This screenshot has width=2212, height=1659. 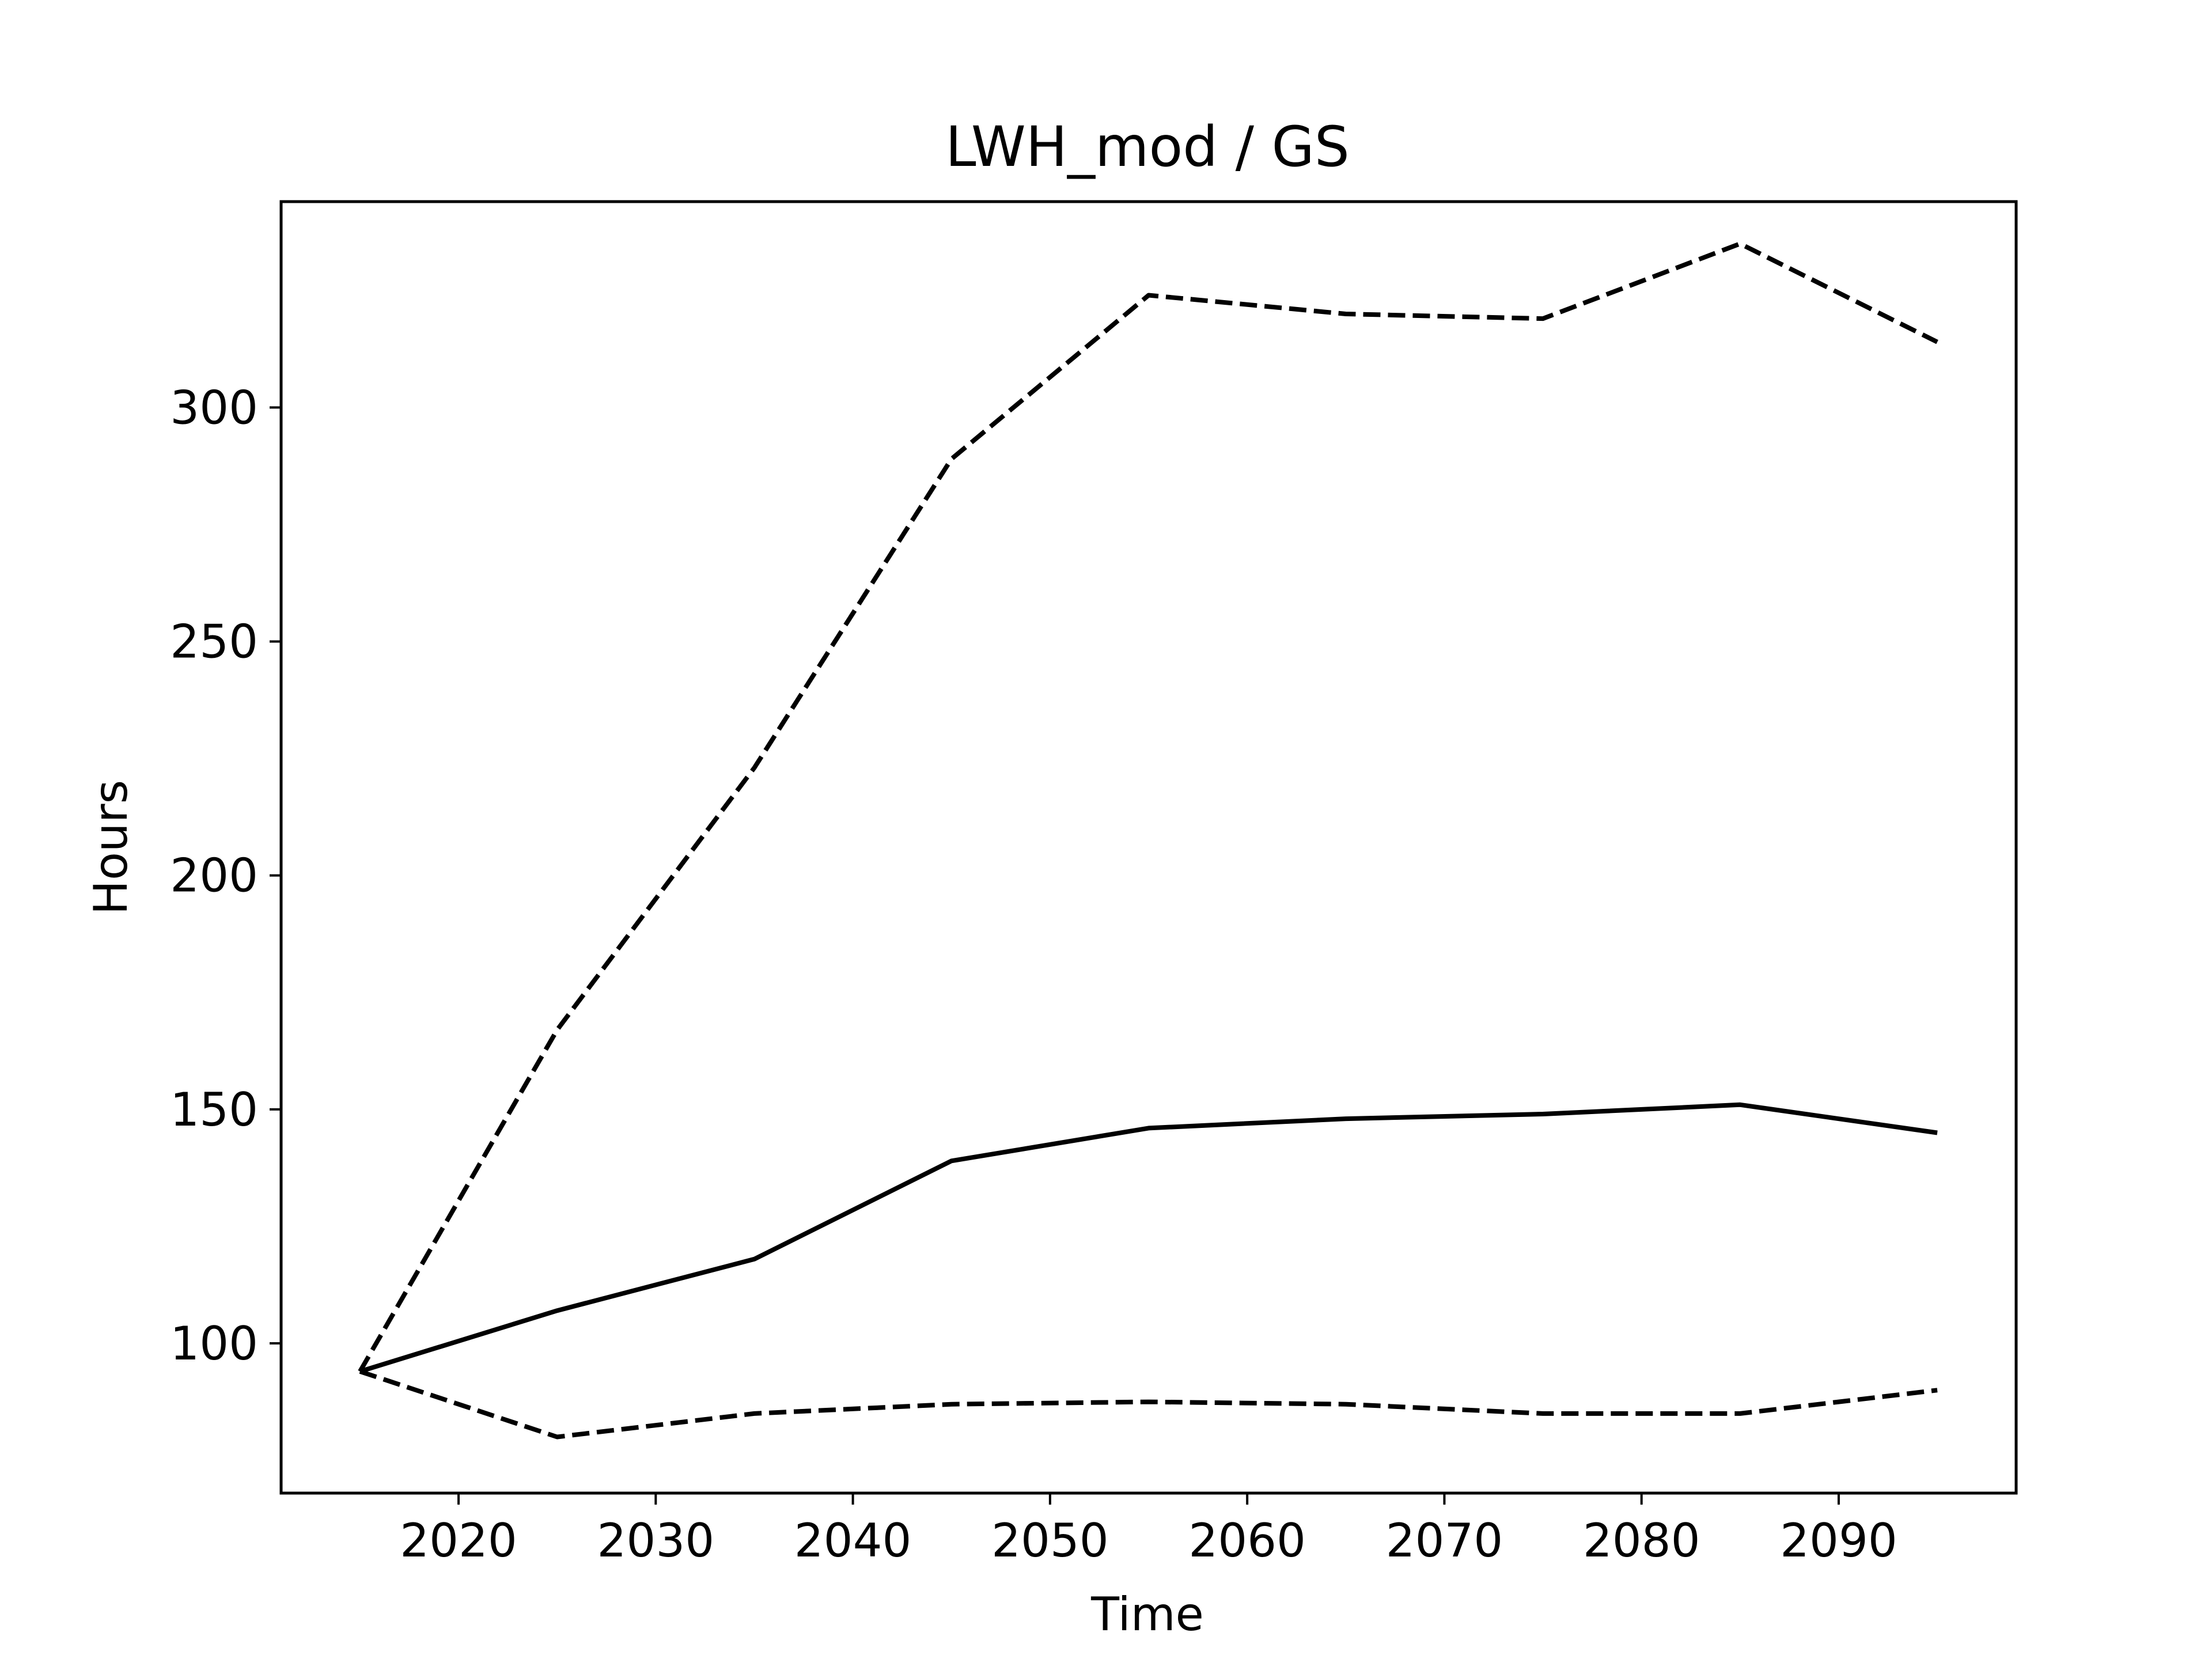 What do you see at coordinates (1444, 1540) in the screenshot?
I see `x-tick-label: 2070` at bounding box center [1444, 1540].